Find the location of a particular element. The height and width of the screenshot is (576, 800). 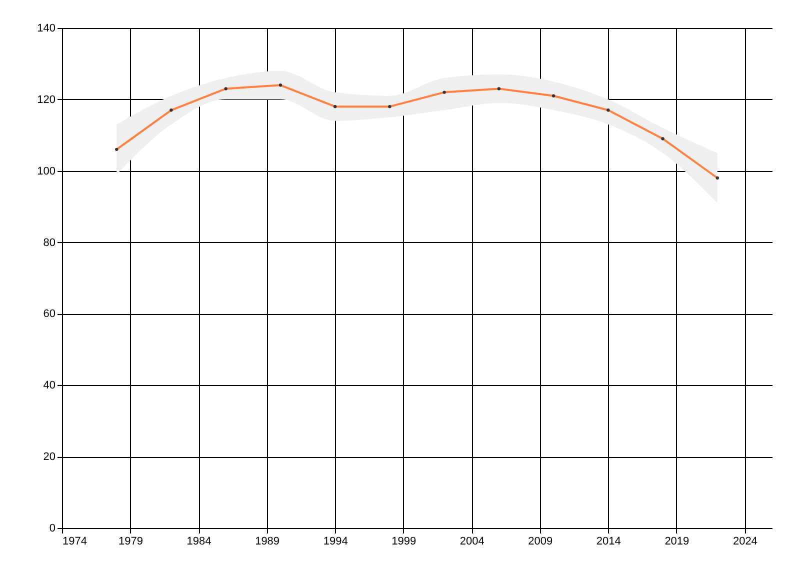

x-tick-label: 1999 is located at coordinates (404, 542).